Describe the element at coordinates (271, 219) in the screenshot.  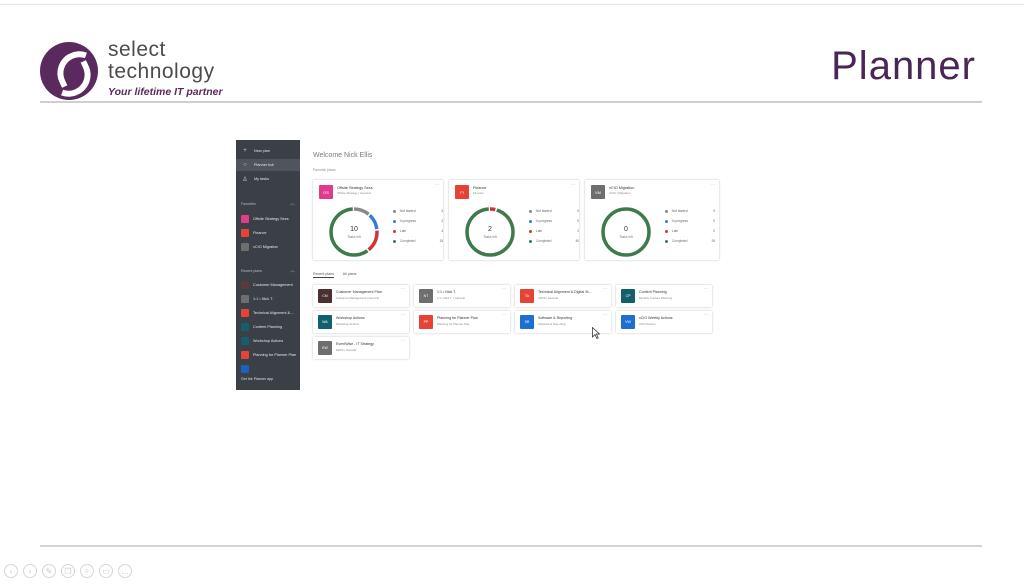
I see `sidebar-item-label: Offsite Strategy Sess` at that location.